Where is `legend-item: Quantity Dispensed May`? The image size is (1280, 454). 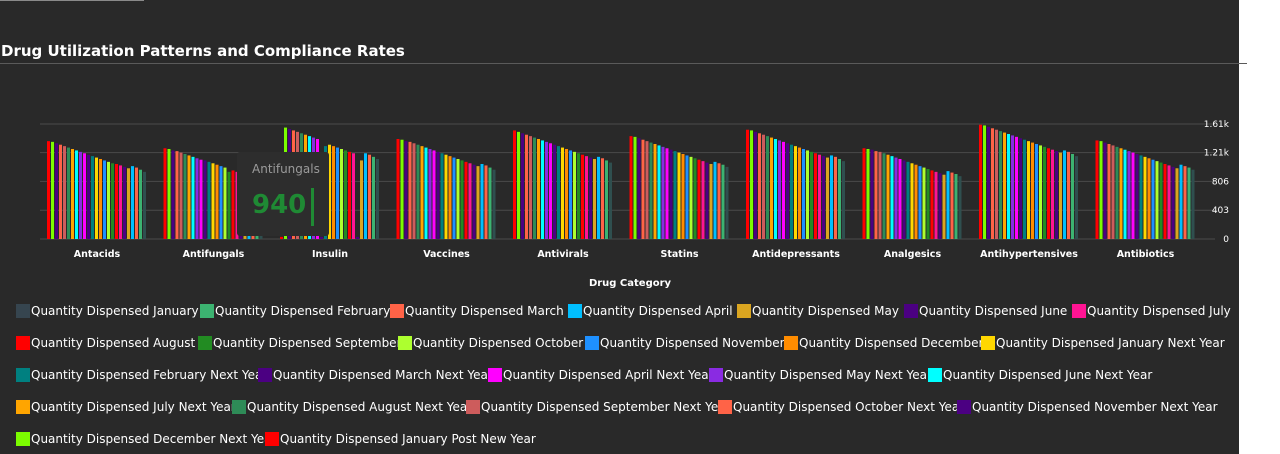 legend-item: Quantity Dispensed May is located at coordinates (818, 311).